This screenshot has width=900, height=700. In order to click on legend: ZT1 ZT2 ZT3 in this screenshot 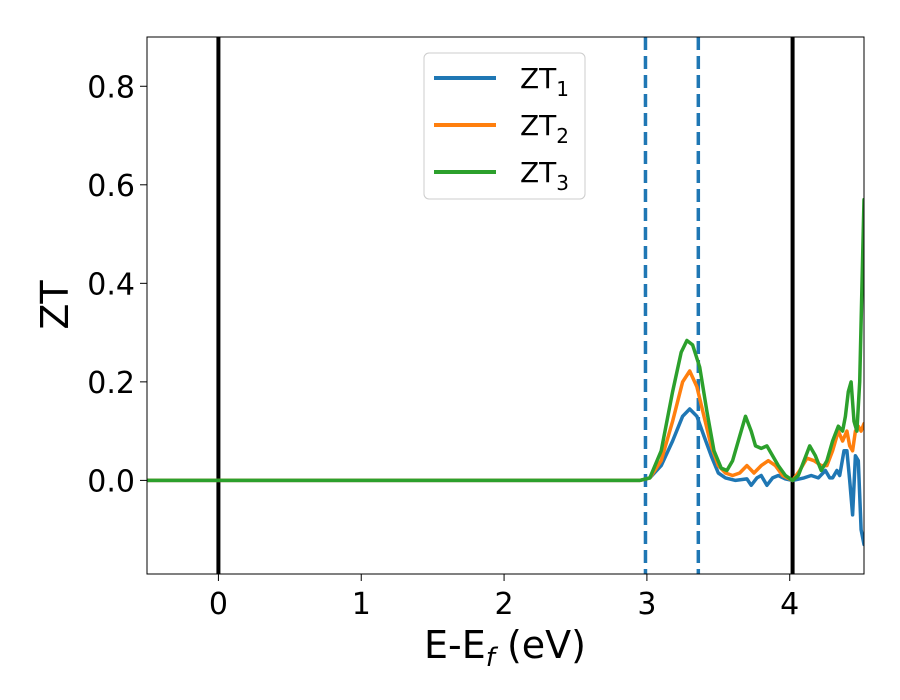, I will do `click(504, 126)`.